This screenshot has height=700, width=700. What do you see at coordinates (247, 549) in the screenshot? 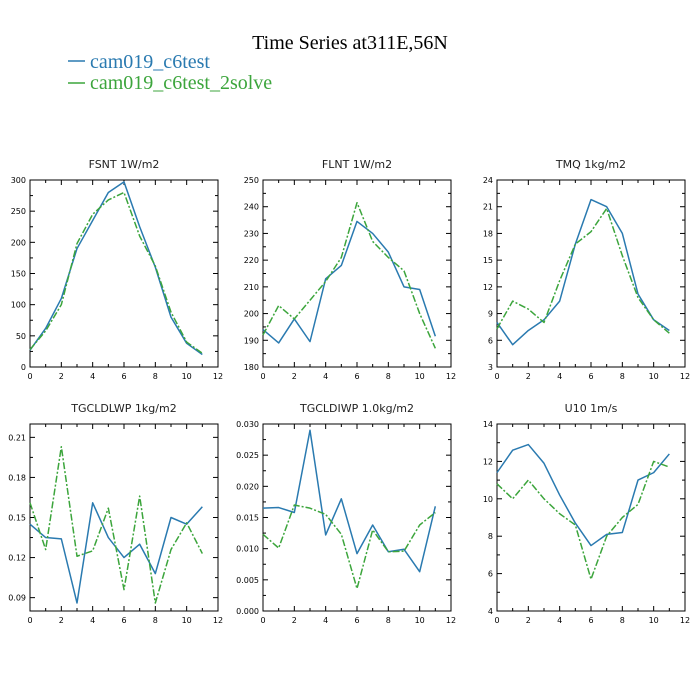
I see `y-tick-label: 0.010` at bounding box center [247, 549].